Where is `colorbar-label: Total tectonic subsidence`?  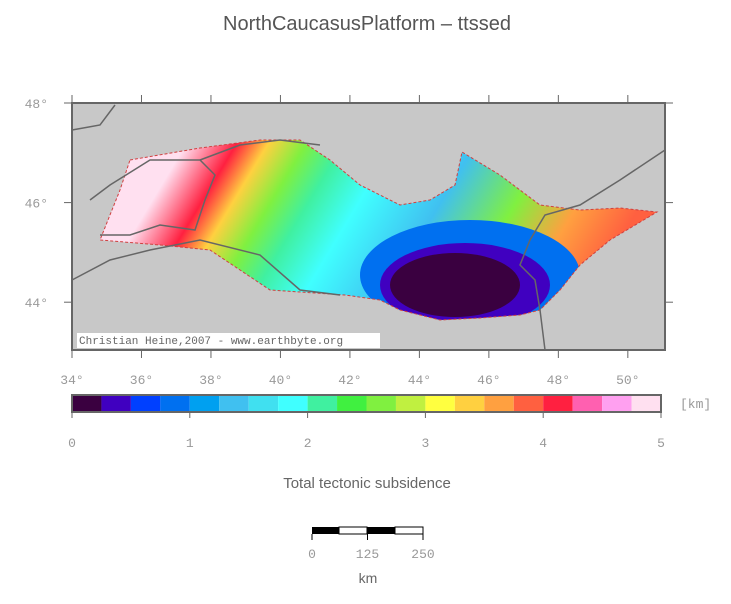
colorbar-label: Total tectonic subsidence is located at coordinates (367, 483).